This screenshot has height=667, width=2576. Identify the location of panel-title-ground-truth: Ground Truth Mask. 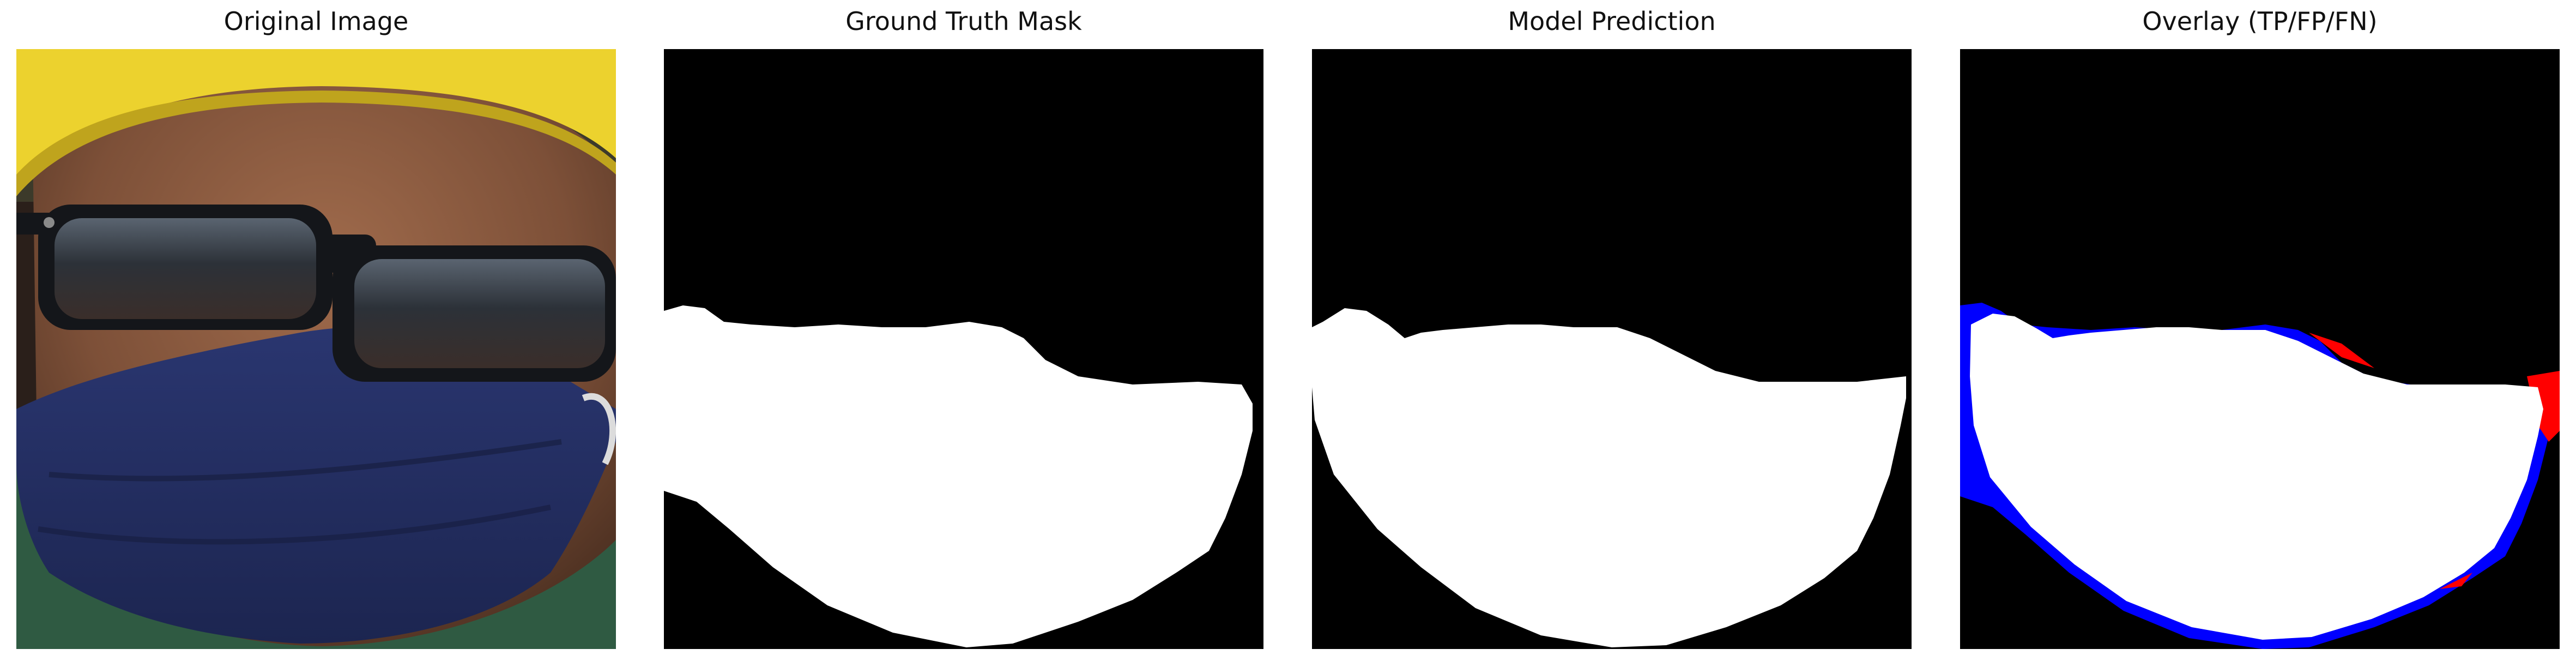
(963, 21).